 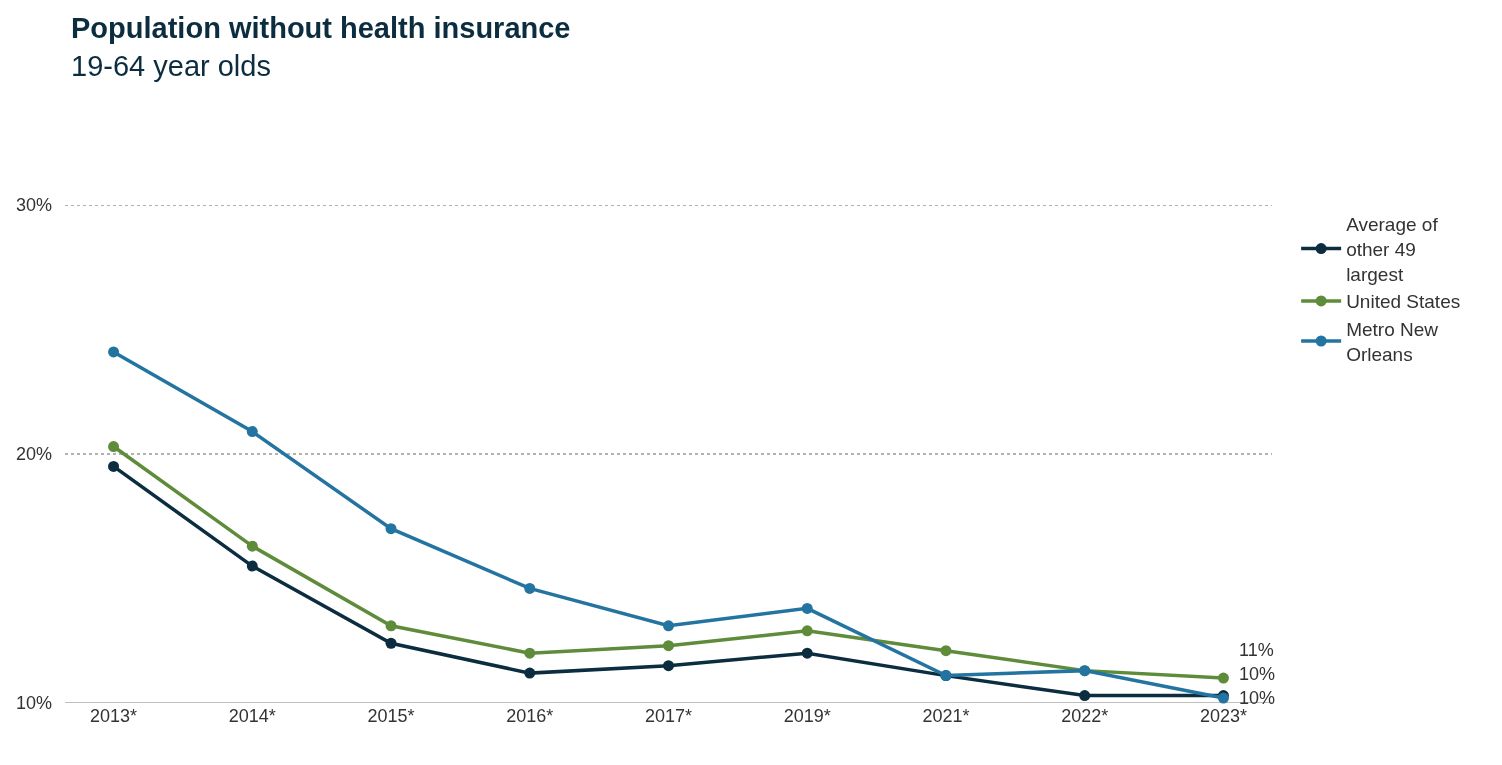 I want to click on chart-subtitle: 19-64 year olds, so click(x=171, y=65).